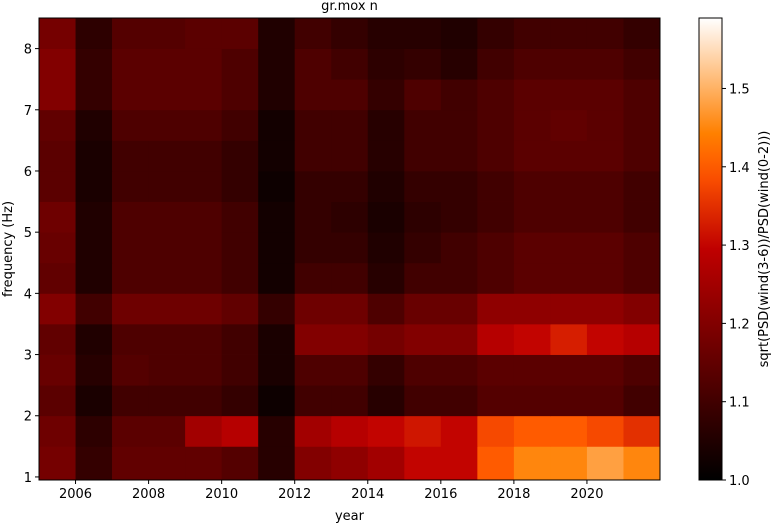 Image resolution: width=772 pixels, height=527 pixels. Describe the element at coordinates (764, 249) in the screenshot. I see `colorbar-label: sqrt(PSD(wind(3-6))/PSD(wind(0-2)))` at that location.